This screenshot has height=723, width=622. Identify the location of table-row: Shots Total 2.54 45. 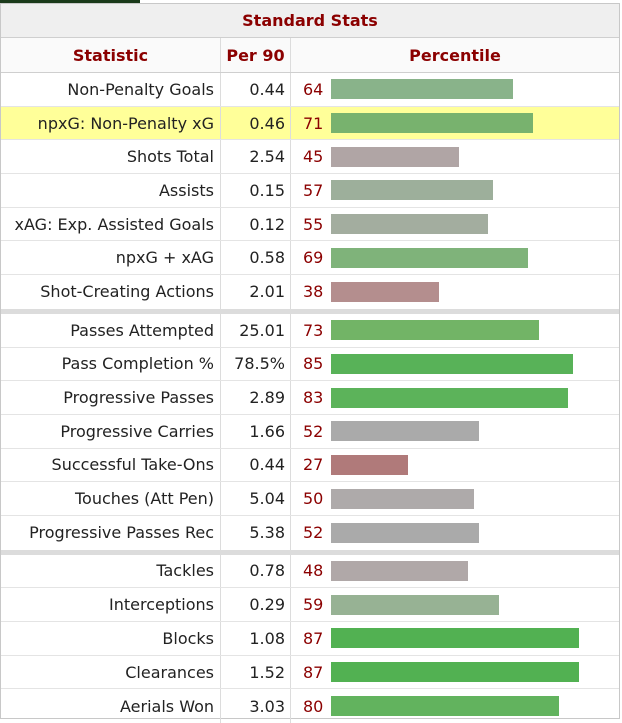
(310, 157).